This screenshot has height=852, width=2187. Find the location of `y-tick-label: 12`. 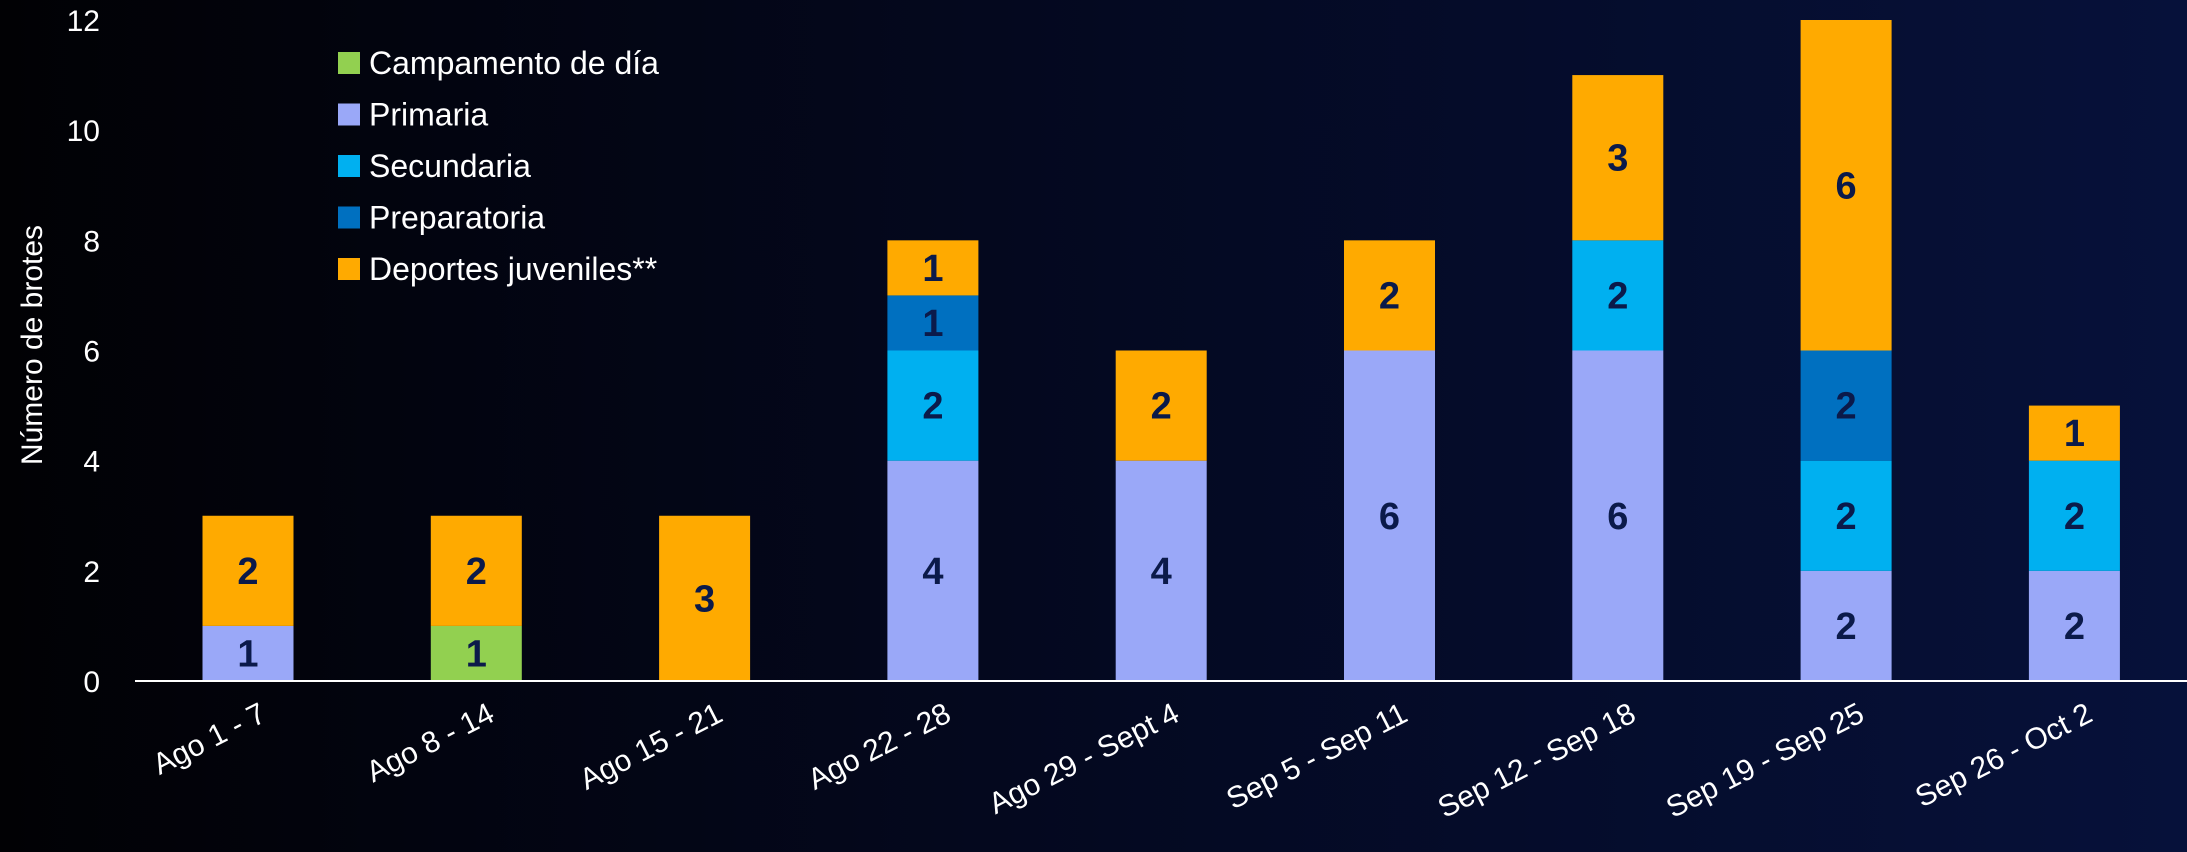

y-tick-label: 12 is located at coordinates (83, 21).